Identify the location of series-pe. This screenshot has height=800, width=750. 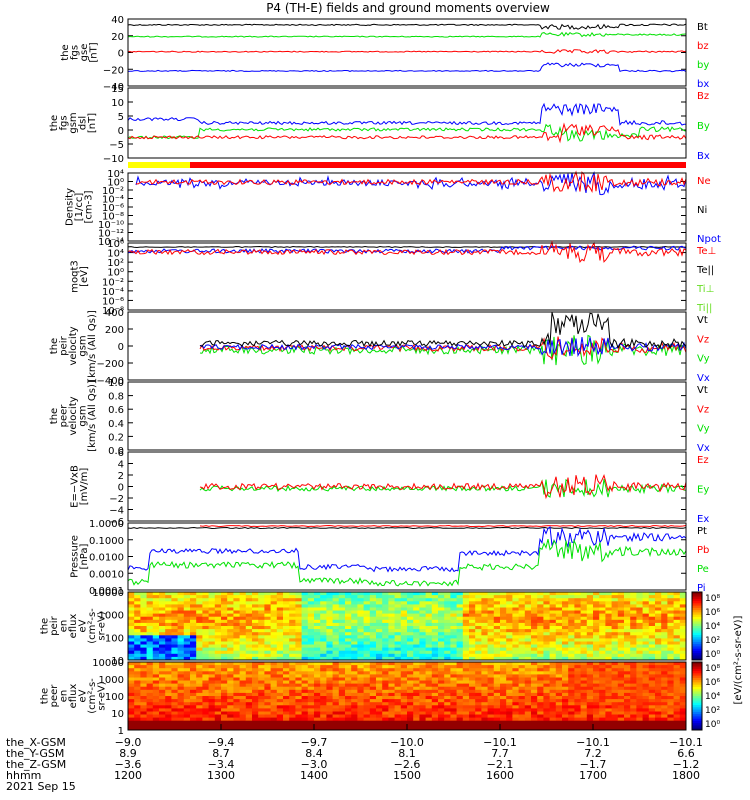
(407, 562).